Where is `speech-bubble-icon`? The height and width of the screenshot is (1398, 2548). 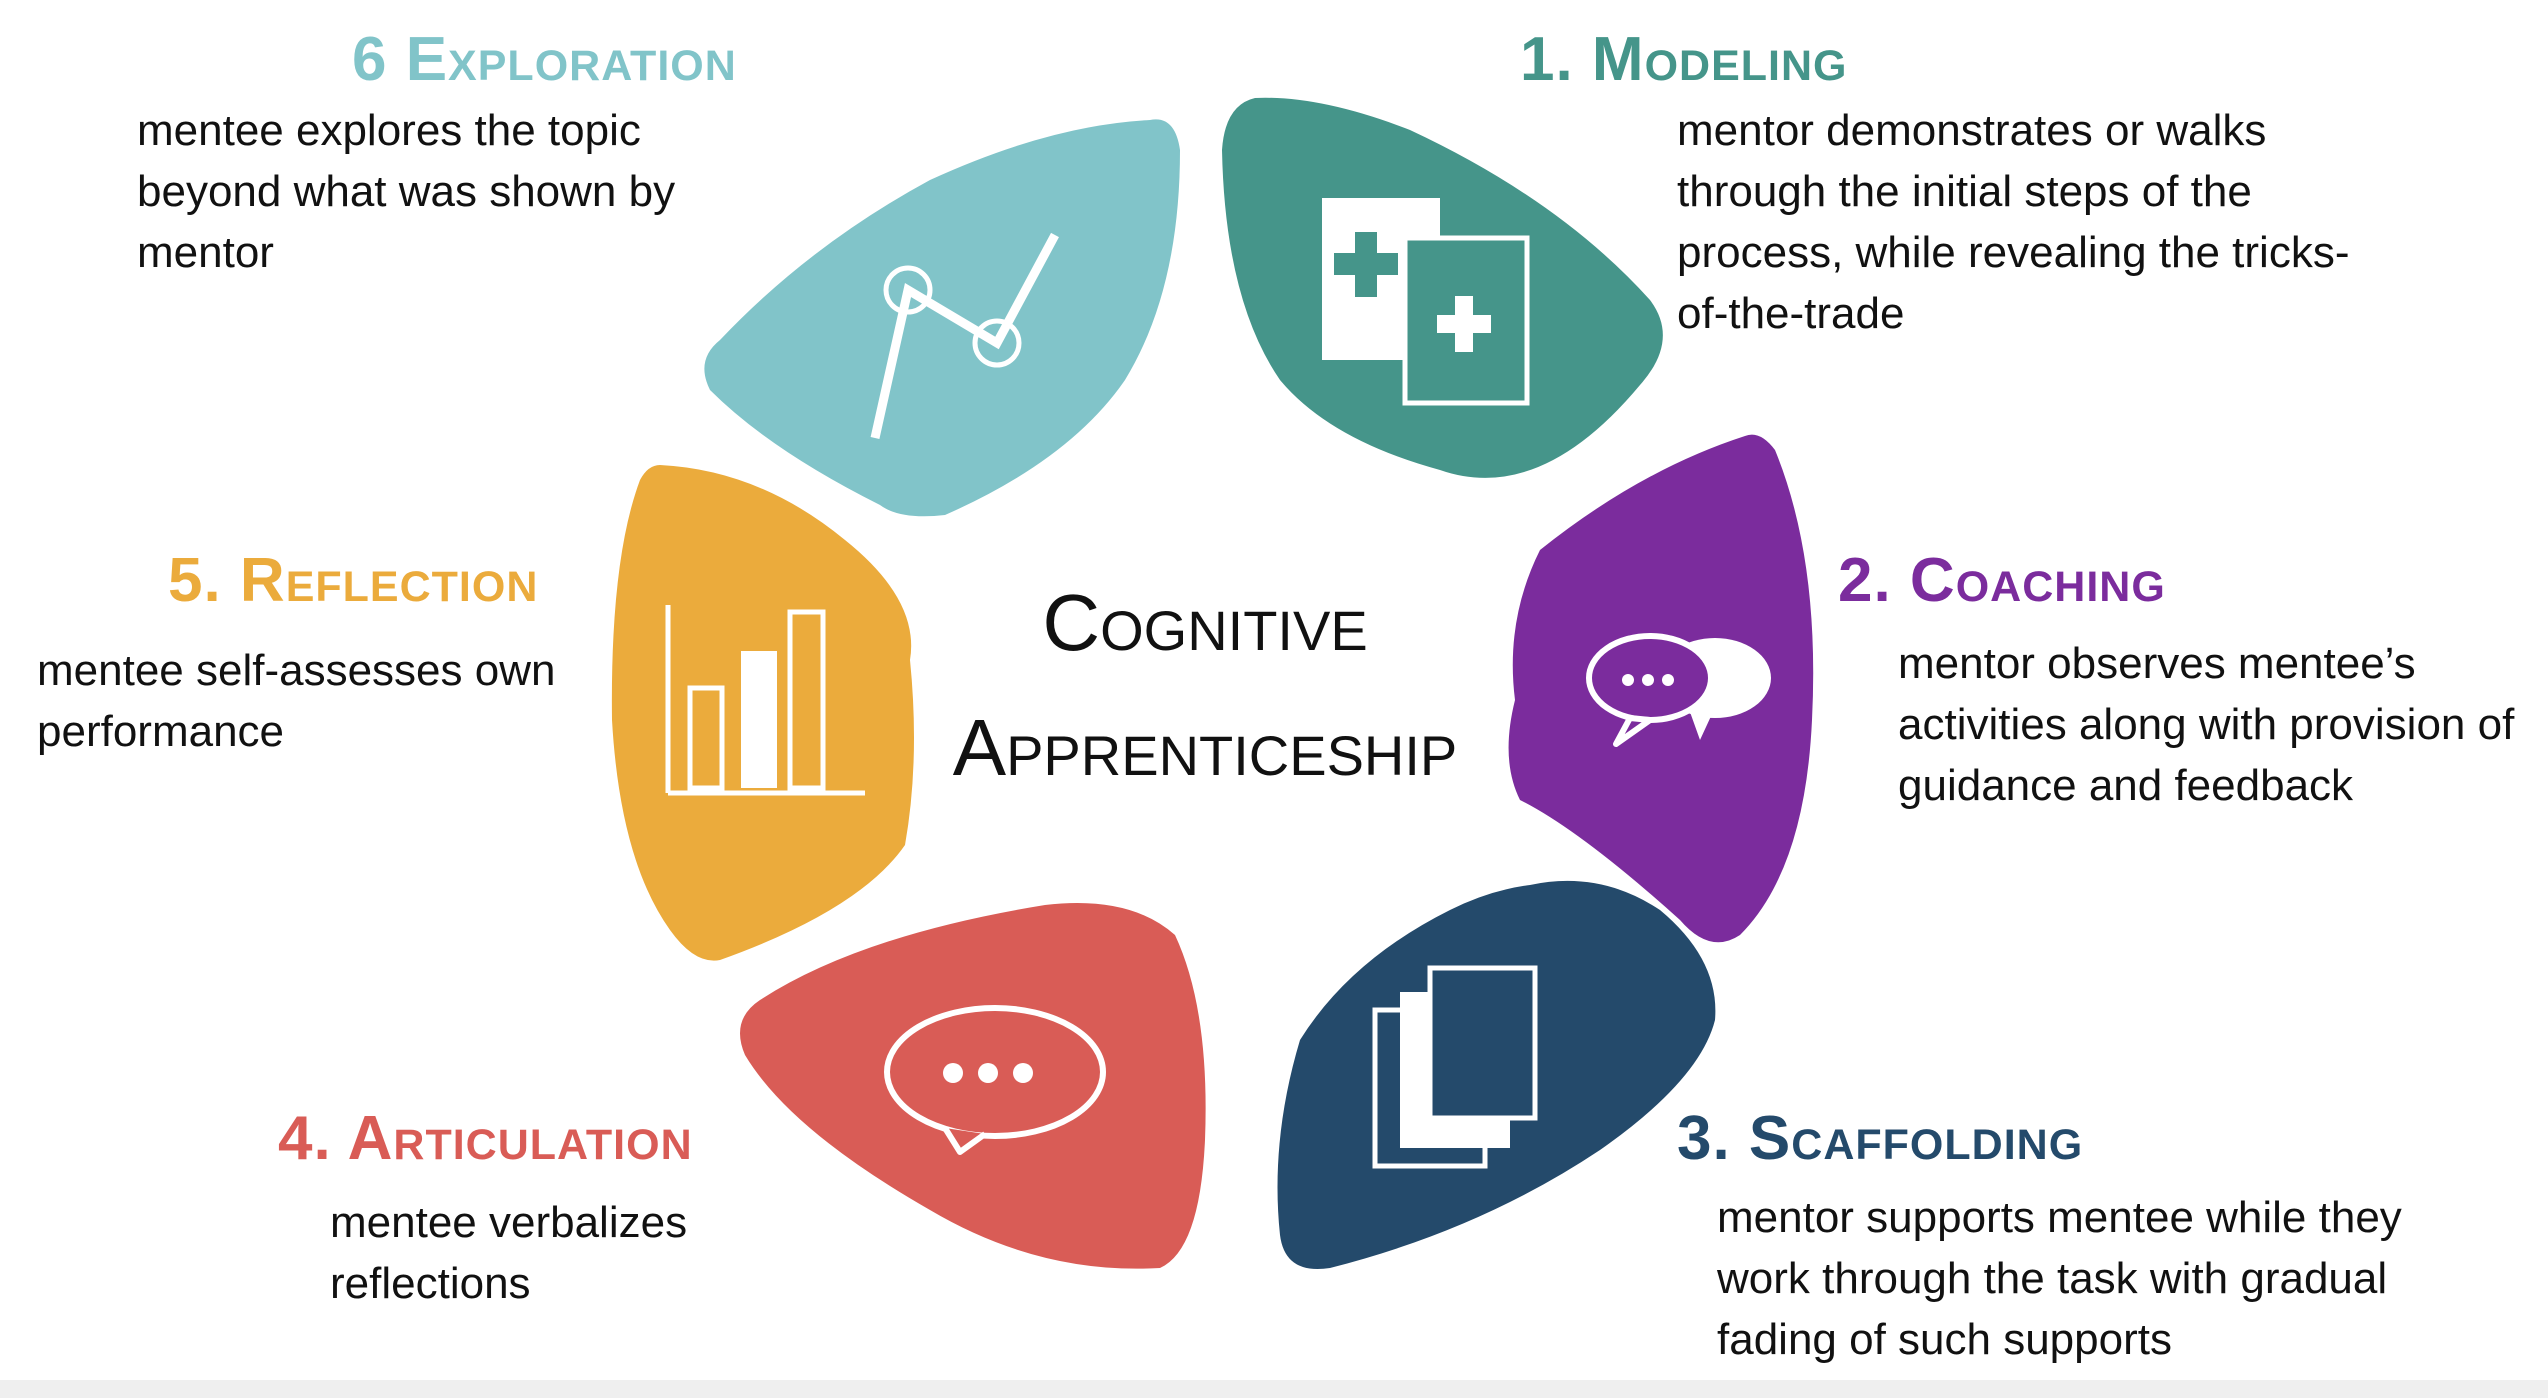 speech-bubble-icon is located at coordinates (995, 1080).